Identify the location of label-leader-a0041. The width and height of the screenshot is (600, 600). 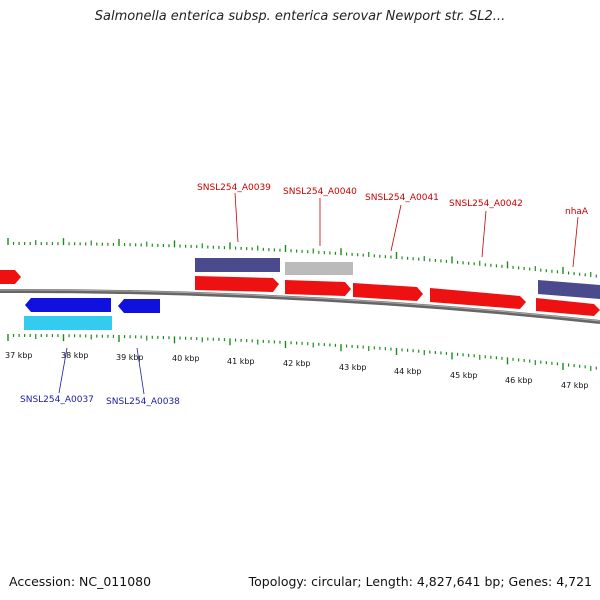
(396, 228).